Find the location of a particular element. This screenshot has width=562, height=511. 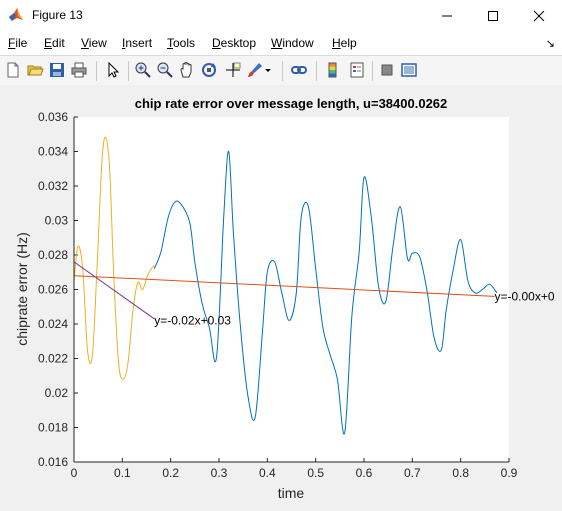

y-tick-label: 0.018 is located at coordinates (53, 428).